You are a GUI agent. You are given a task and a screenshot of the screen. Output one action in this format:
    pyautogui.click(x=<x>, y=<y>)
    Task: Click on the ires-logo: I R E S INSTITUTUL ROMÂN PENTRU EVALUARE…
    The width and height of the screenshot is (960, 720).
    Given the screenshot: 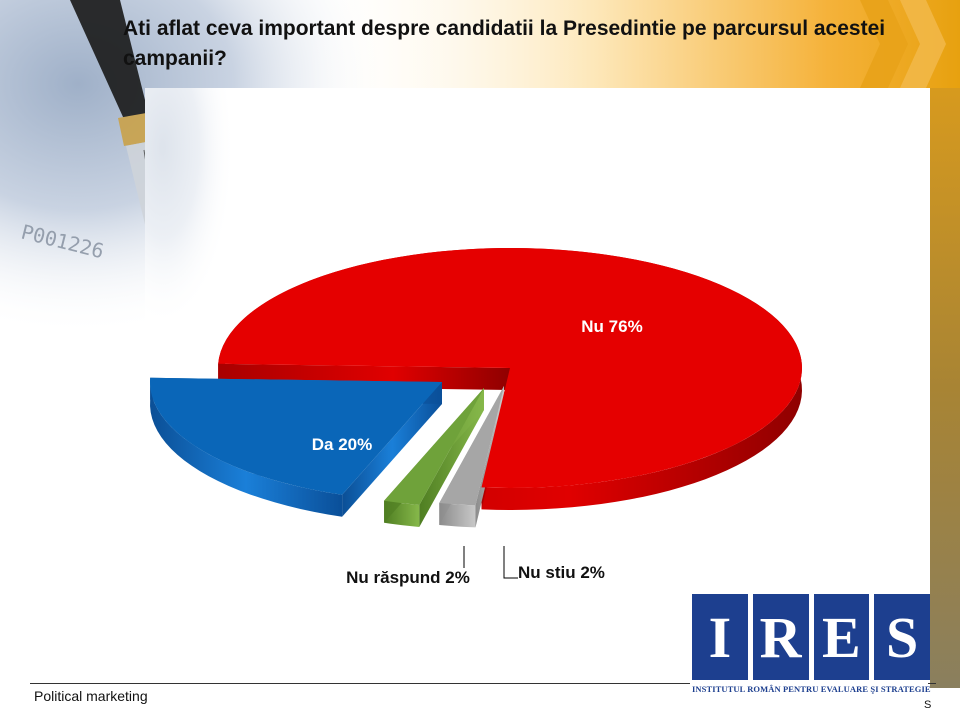 What is the action you would take?
    pyautogui.click(x=811, y=647)
    